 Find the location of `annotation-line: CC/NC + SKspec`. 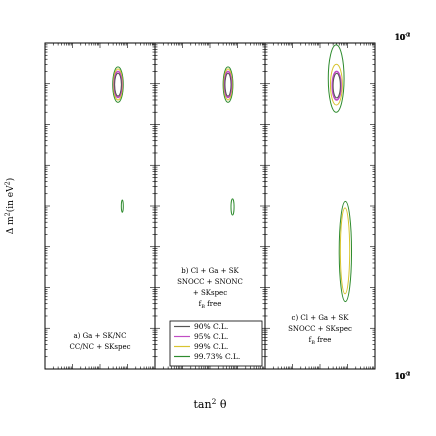

annotation-line: CC/NC + SKspec is located at coordinates (99, 347).